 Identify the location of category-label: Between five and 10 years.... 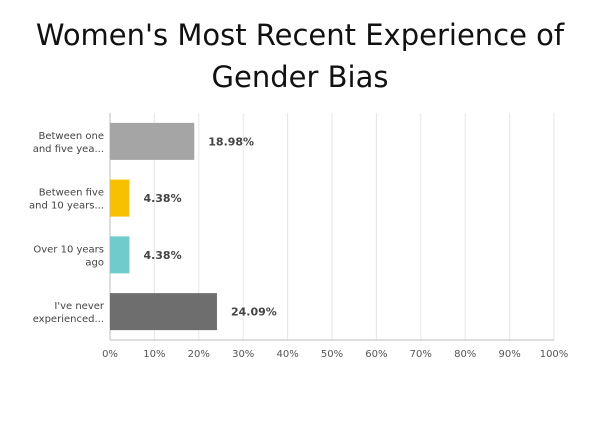
(66, 200).